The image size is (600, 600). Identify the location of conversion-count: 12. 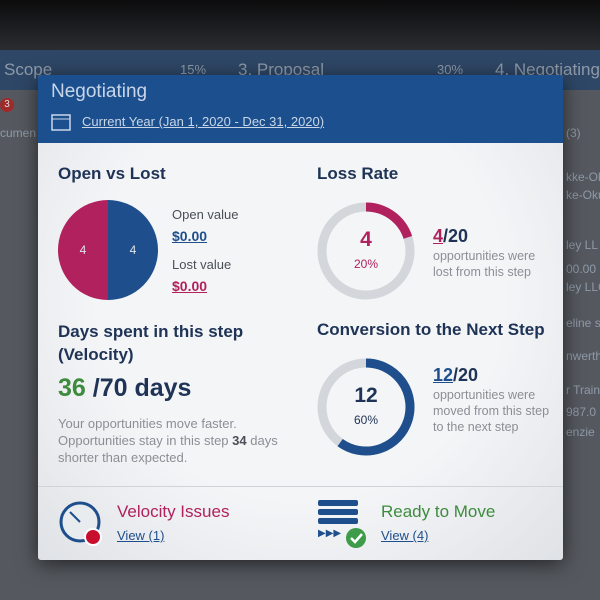
(443, 375).